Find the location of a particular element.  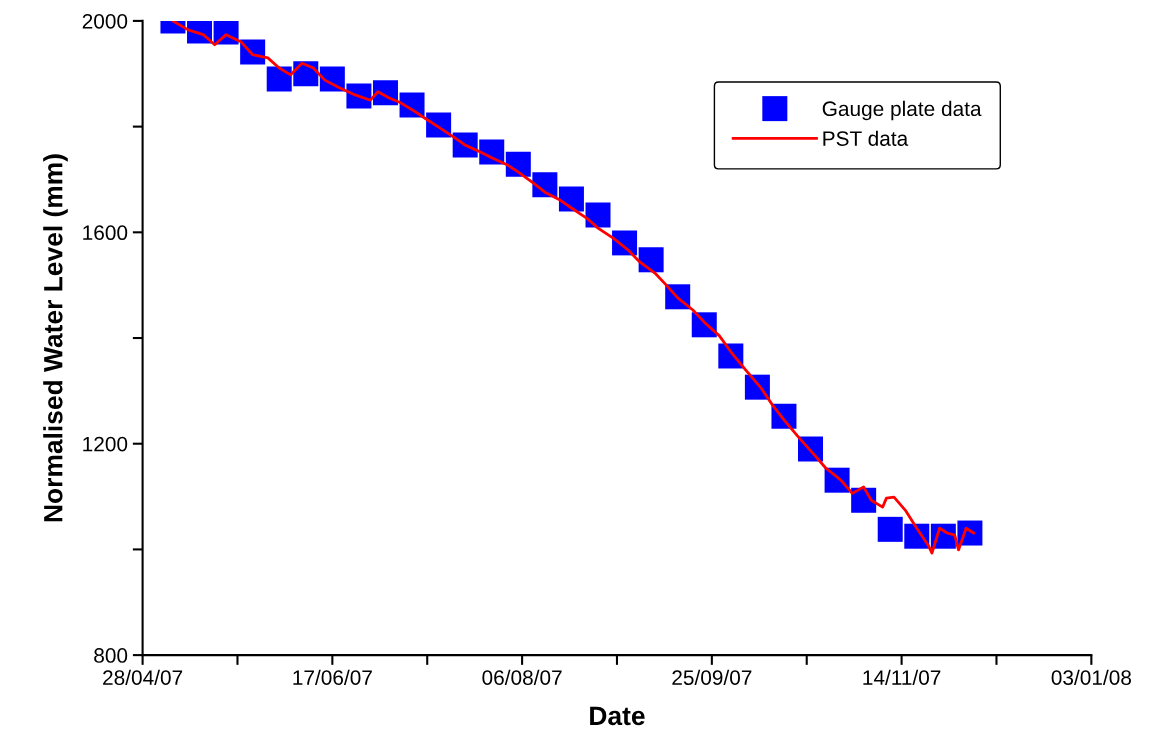

x-tick-label: 06/08/07 is located at coordinates (522, 677).